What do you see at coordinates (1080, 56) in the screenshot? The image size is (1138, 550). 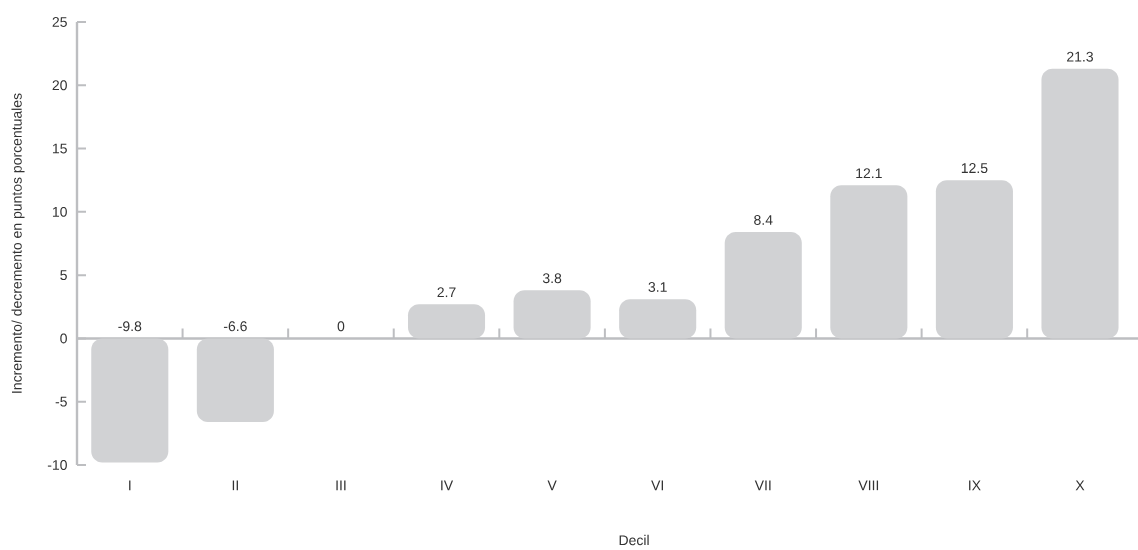 I see `data-label: 21.3` at bounding box center [1080, 56].